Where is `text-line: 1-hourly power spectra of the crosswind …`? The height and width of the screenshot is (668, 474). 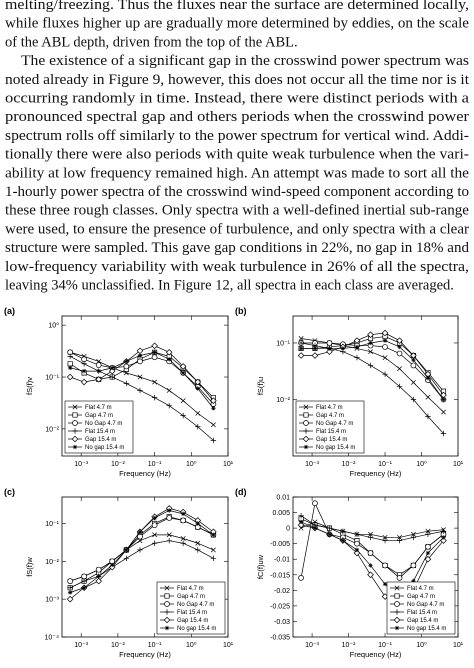 text-line: 1-hourly power spectra of the crosswind … is located at coordinates (237, 192).